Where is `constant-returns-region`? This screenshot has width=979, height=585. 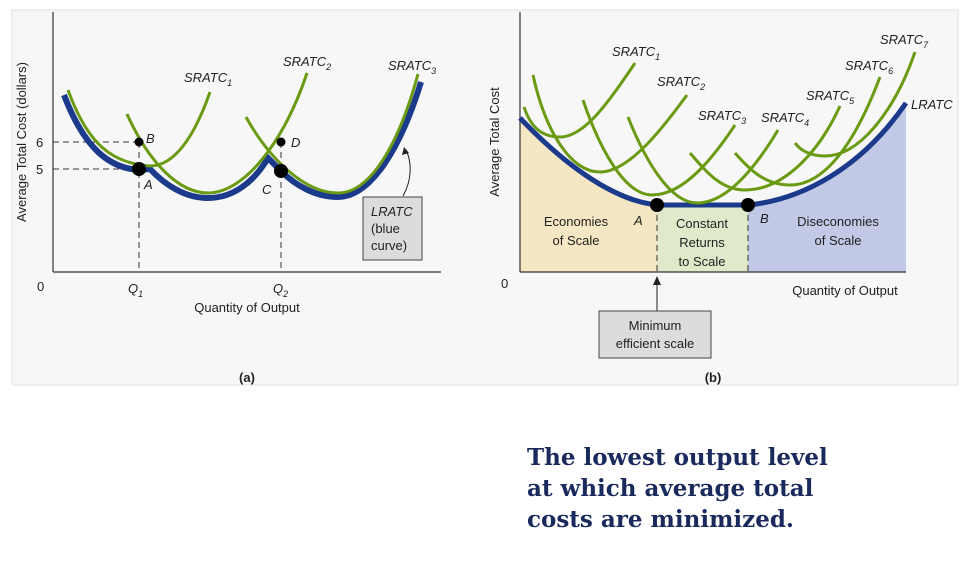 constant-returns-region is located at coordinates (702, 238).